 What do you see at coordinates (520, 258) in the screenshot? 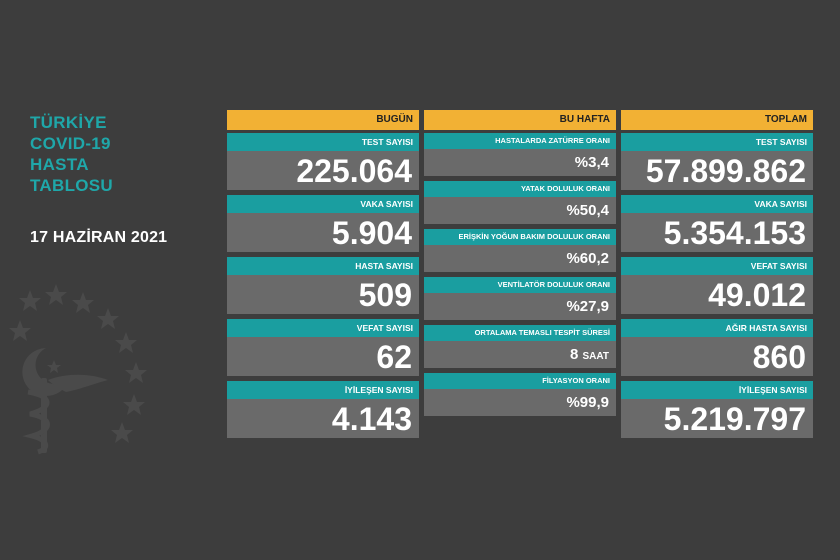
I see `card-value: %60,2` at bounding box center [520, 258].